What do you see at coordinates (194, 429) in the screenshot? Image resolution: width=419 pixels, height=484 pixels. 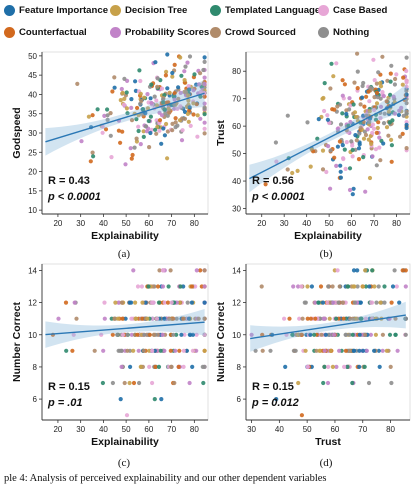 I see `x-tick-label: 80` at bounding box center [194, 429].